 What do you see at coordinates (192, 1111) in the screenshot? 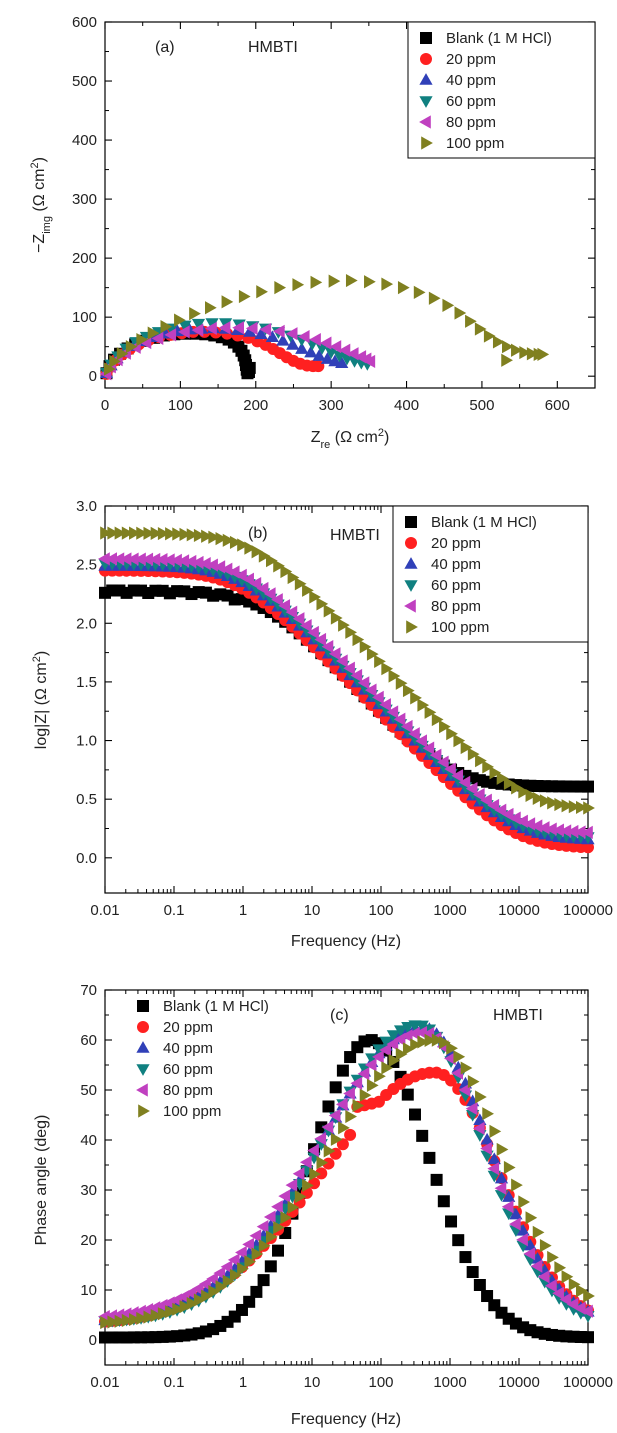
I see `bode-phase-legend-label-100-ppm: 100 ppm` at bounding box center [192, 1111].